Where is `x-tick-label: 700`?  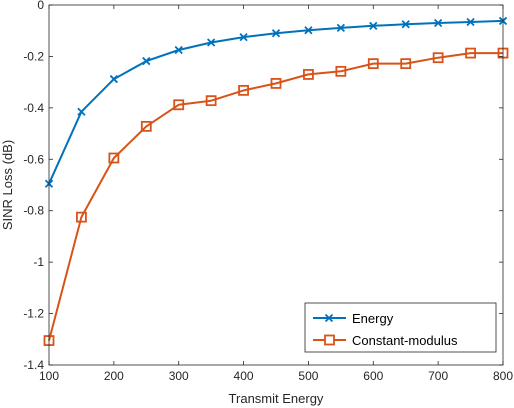
x-tick-label: 700 is located at coordinates (438, 376).